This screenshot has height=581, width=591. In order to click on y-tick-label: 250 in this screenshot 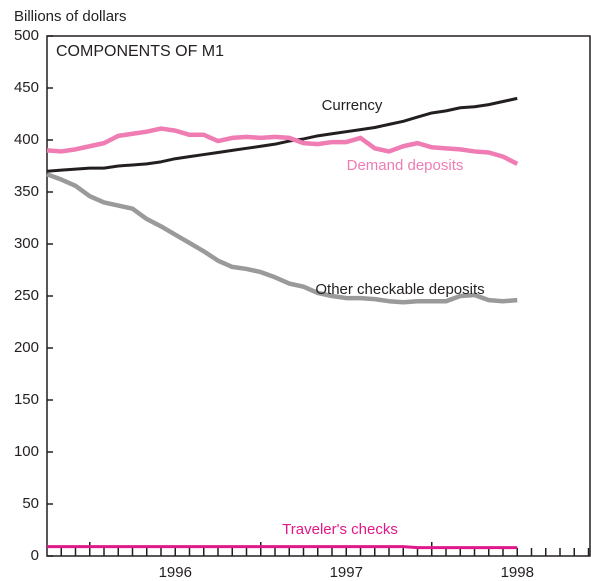, I will do `click(26, 295)`.